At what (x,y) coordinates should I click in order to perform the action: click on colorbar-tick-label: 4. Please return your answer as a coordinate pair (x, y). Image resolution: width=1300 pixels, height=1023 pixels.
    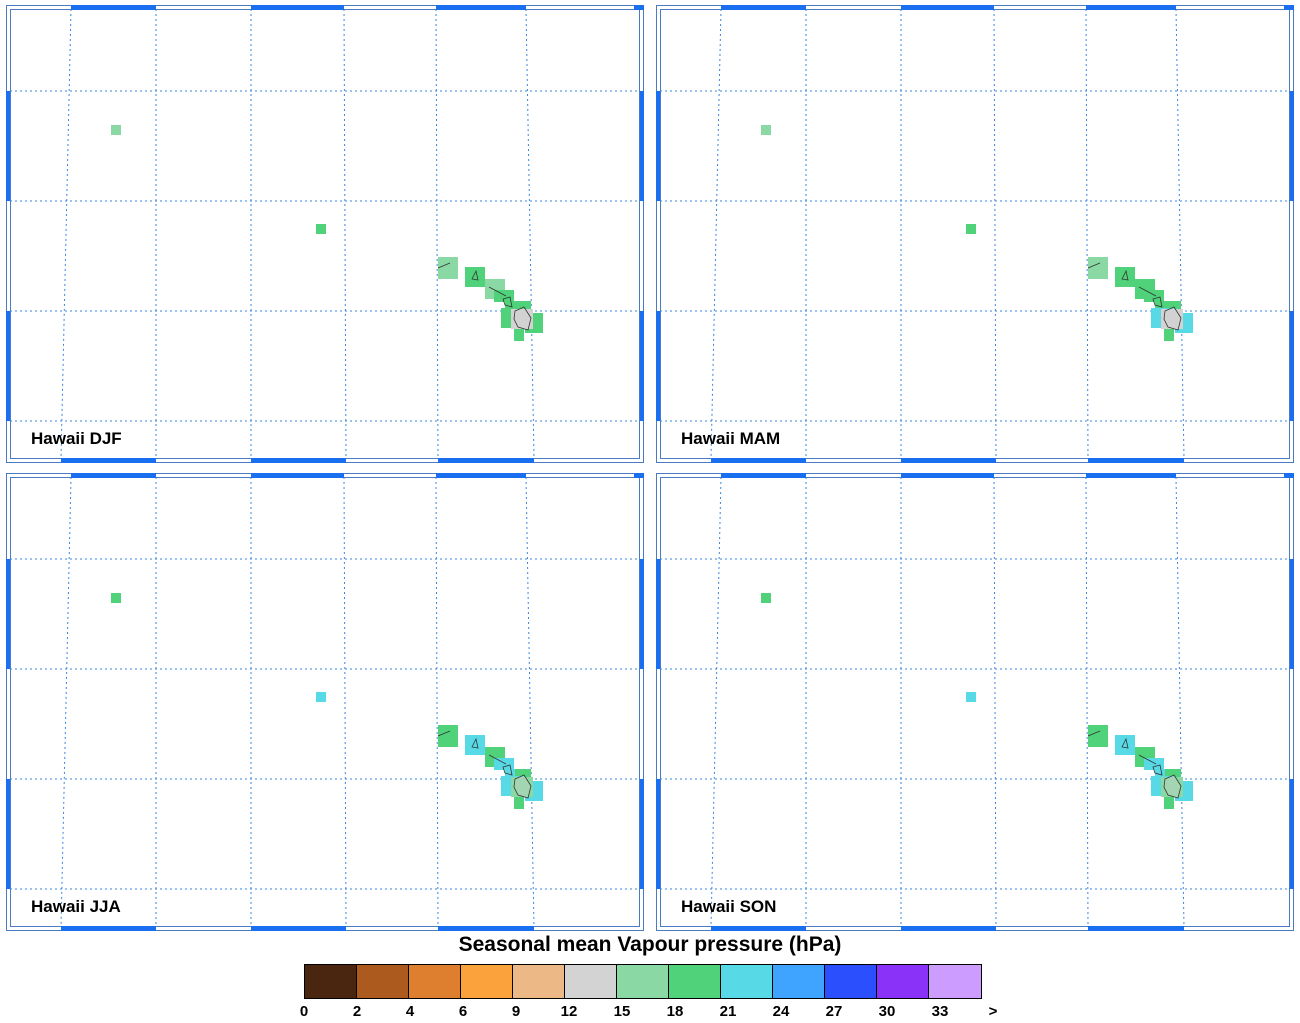
    Looking at the image, I should click on (410, 1011).